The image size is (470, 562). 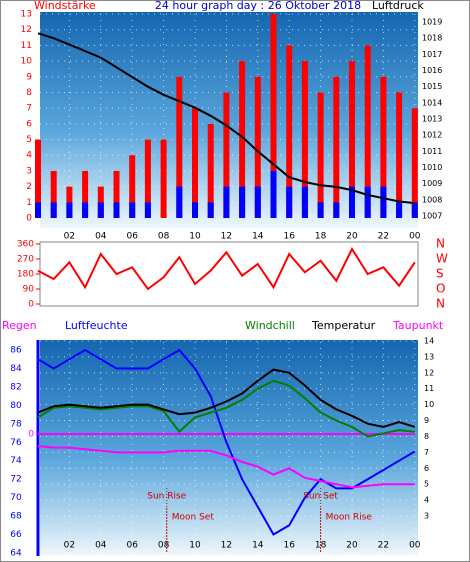 I want to click on y2-tick-label: 1009, so click(x=432, y=183).